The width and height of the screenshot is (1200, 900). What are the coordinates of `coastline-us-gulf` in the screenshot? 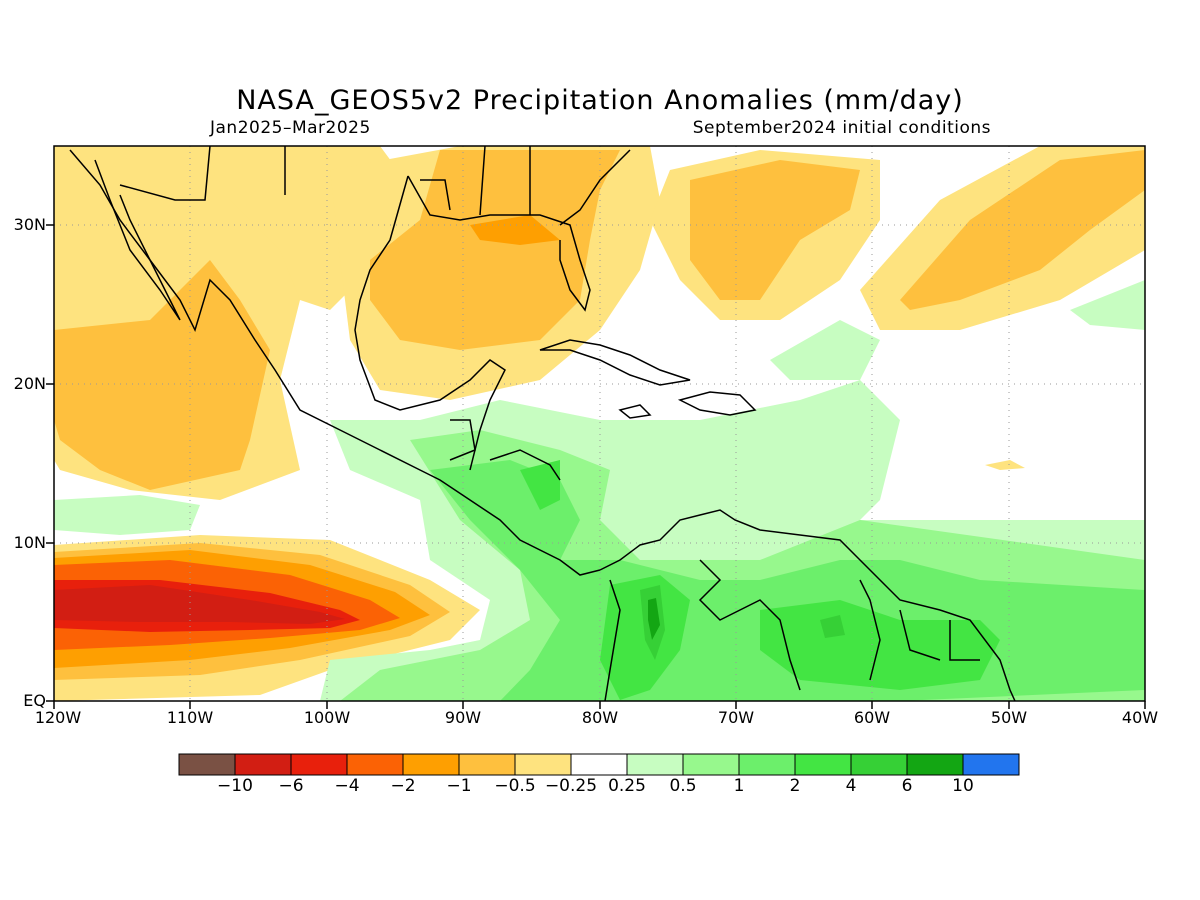 It's located at (499, 243).